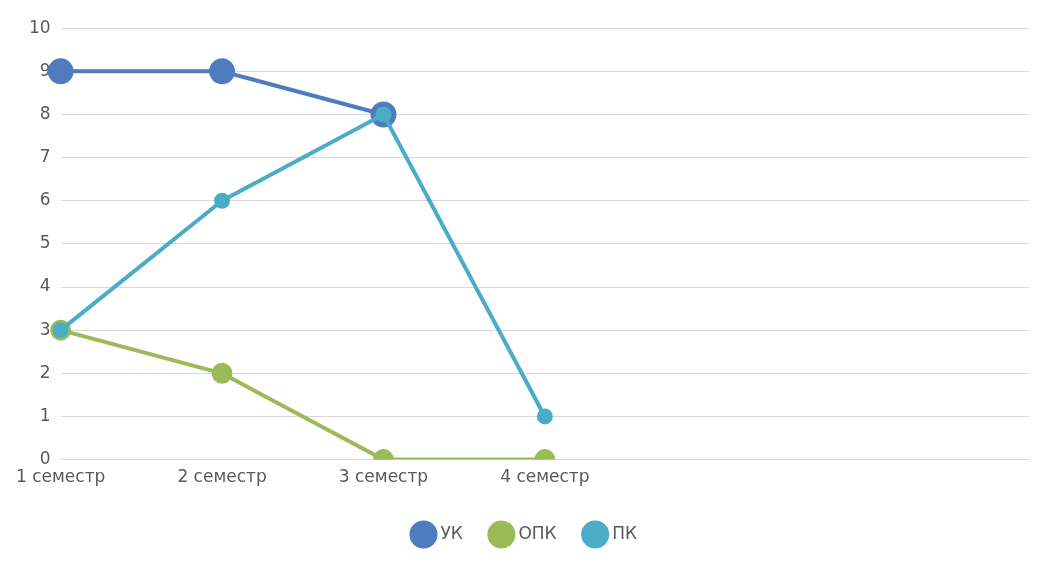  What do you see at coordinates (45, 112) in the screenshot?
I see `y-tick-label: 8` at bounding box center [45, 112].